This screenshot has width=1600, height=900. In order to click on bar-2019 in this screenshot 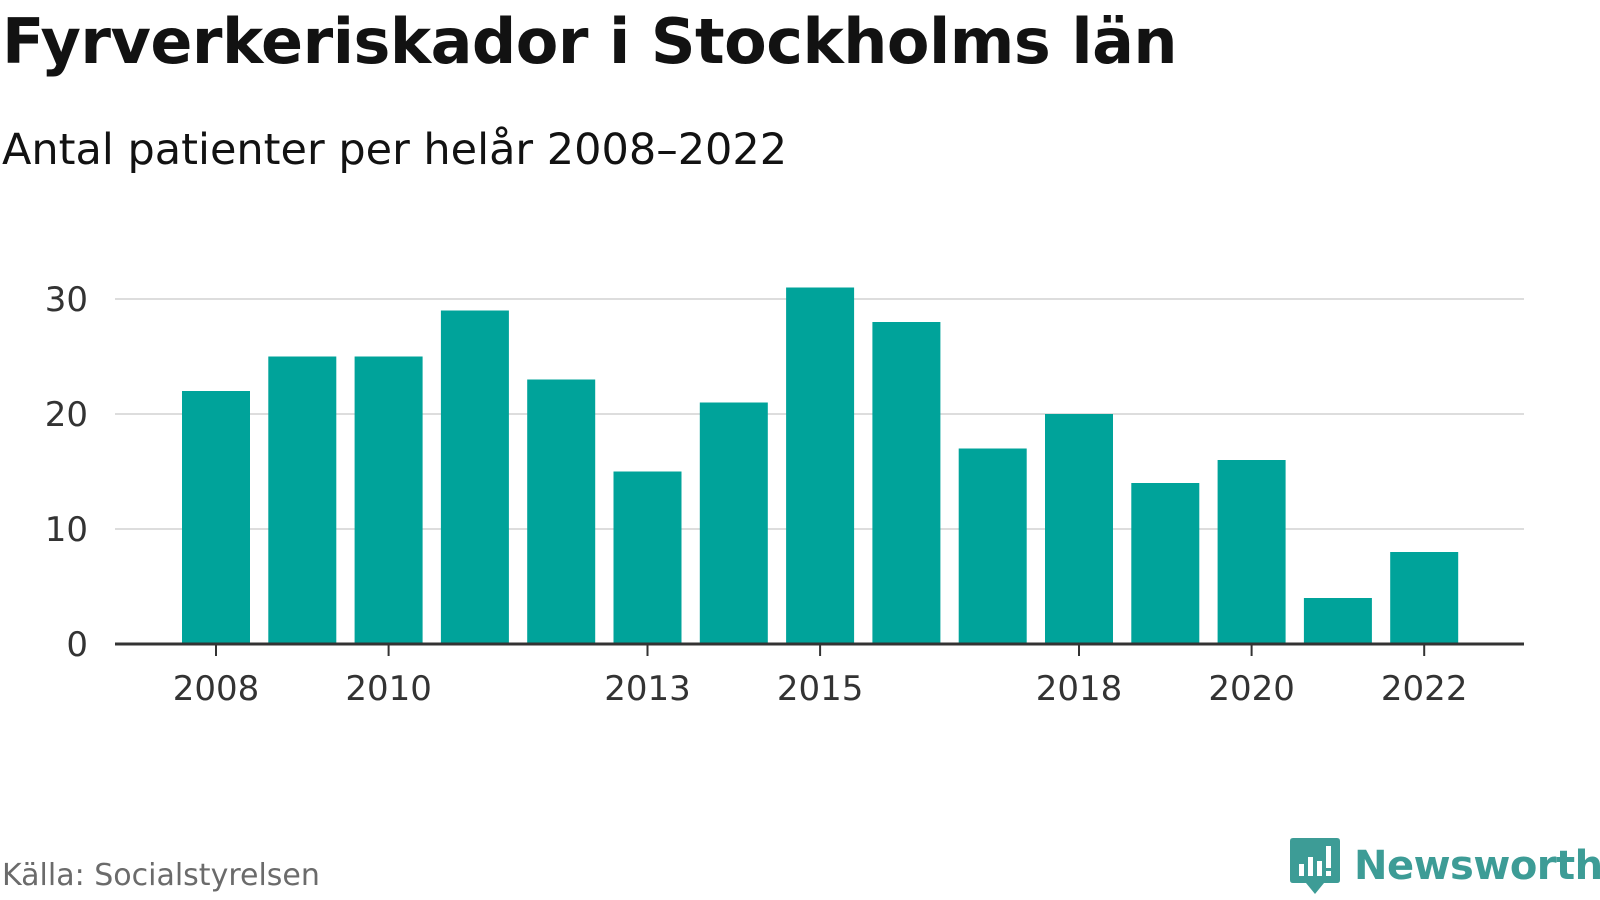, I will do `click(1165, 563)`.